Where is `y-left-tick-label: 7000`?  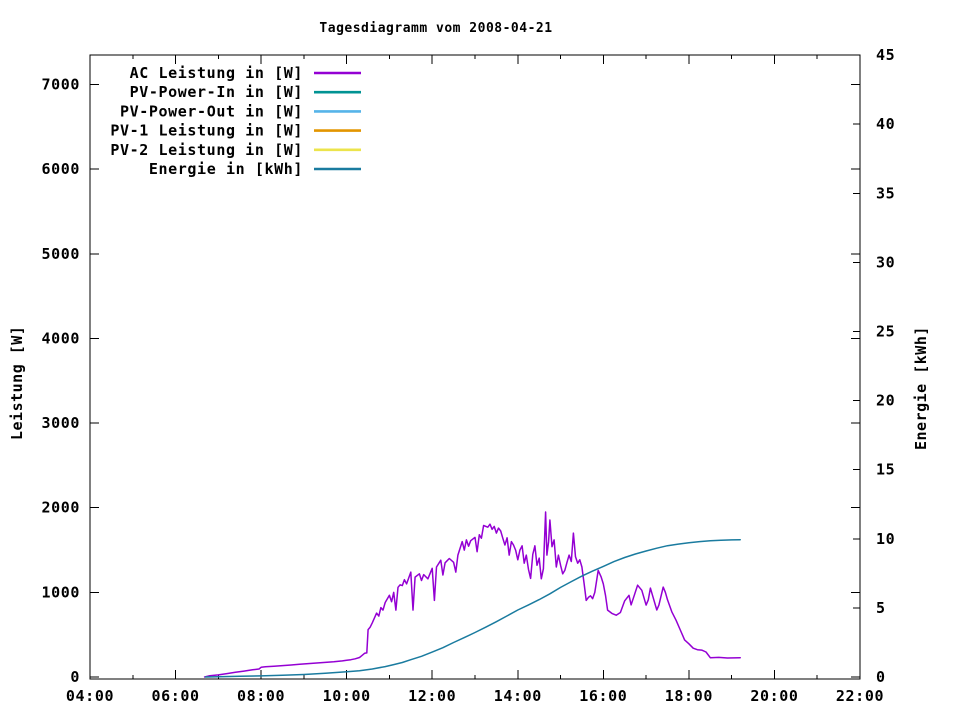 y-left-tick-label: 7000 is located at coordinates (60, 85).